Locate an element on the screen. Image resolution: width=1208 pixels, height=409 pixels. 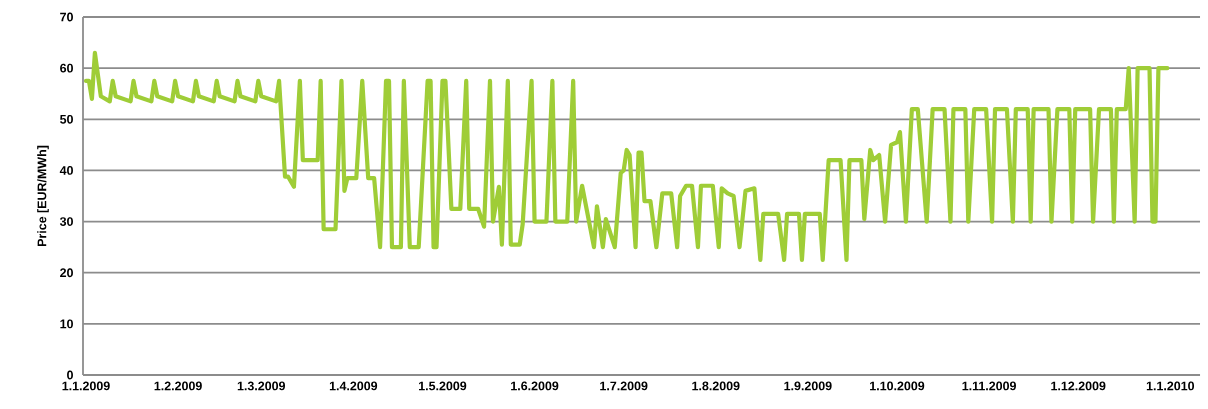
x-tick-label: 1.1.2010 is located at coordinates (1170, 386).